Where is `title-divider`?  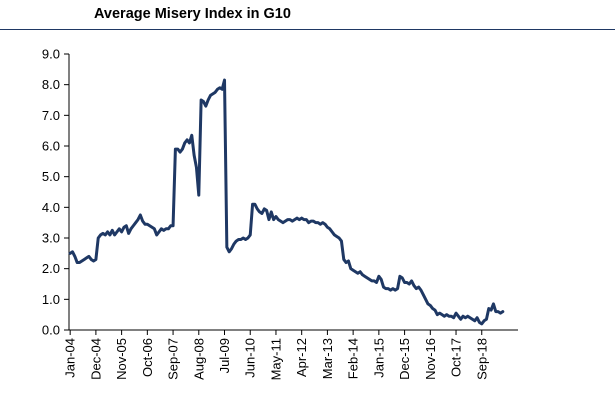
title-divider is located at coordinates (307, 29).